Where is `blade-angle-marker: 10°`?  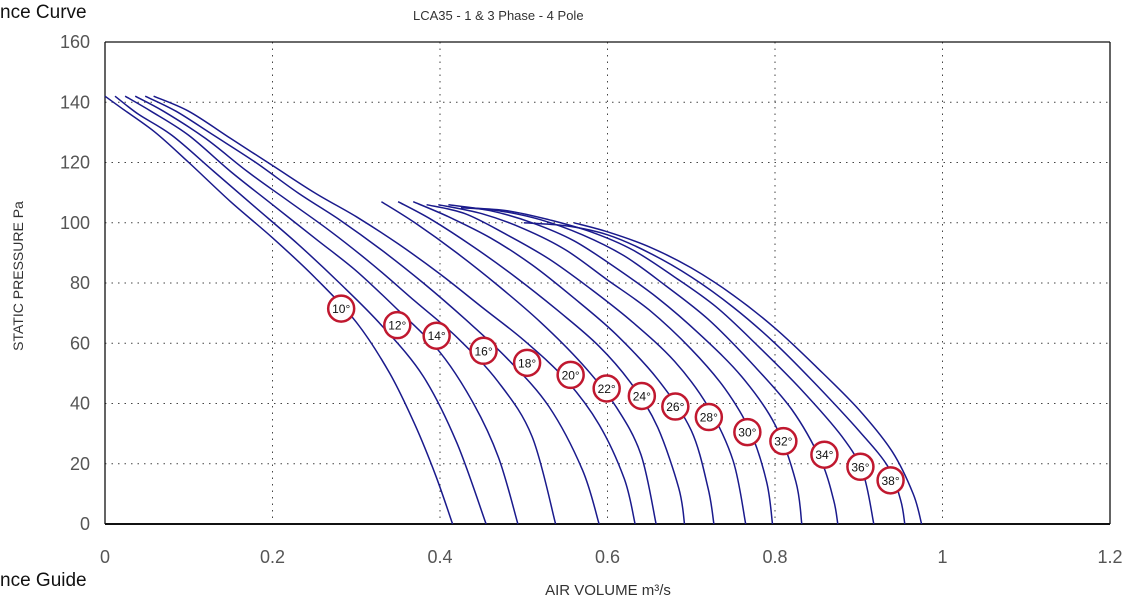
blade-angle-marker: 10° is located at coordinates (341, 308).